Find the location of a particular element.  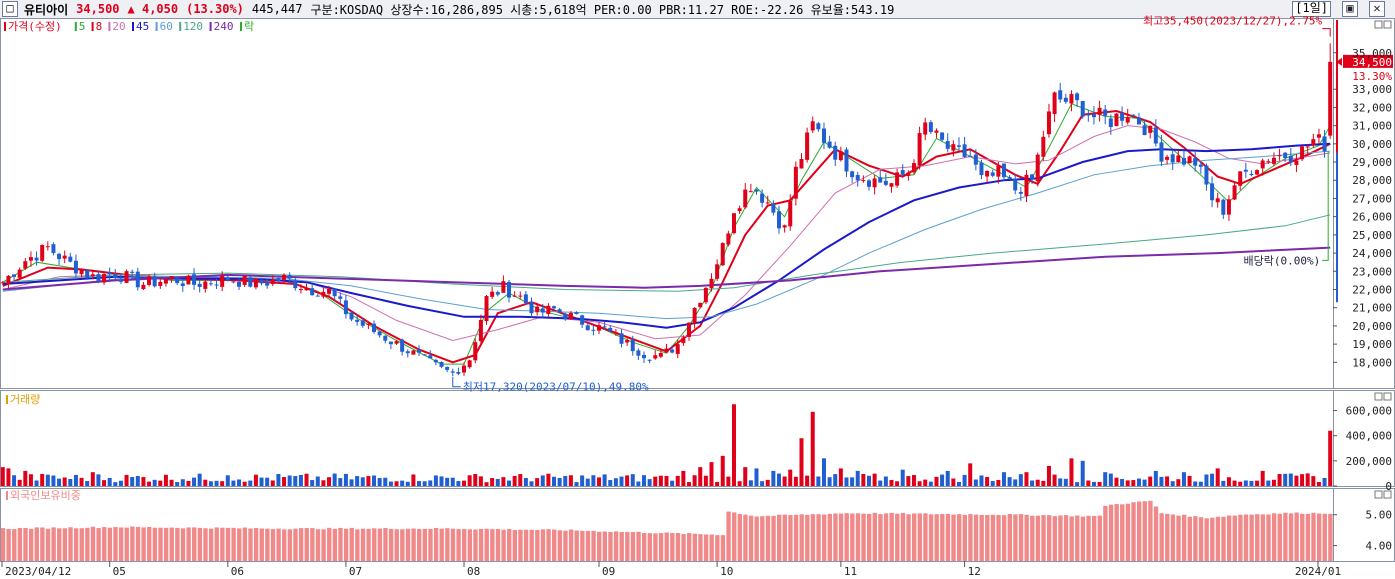

panel-maximize-icon is located at coordinates (1387, 396).